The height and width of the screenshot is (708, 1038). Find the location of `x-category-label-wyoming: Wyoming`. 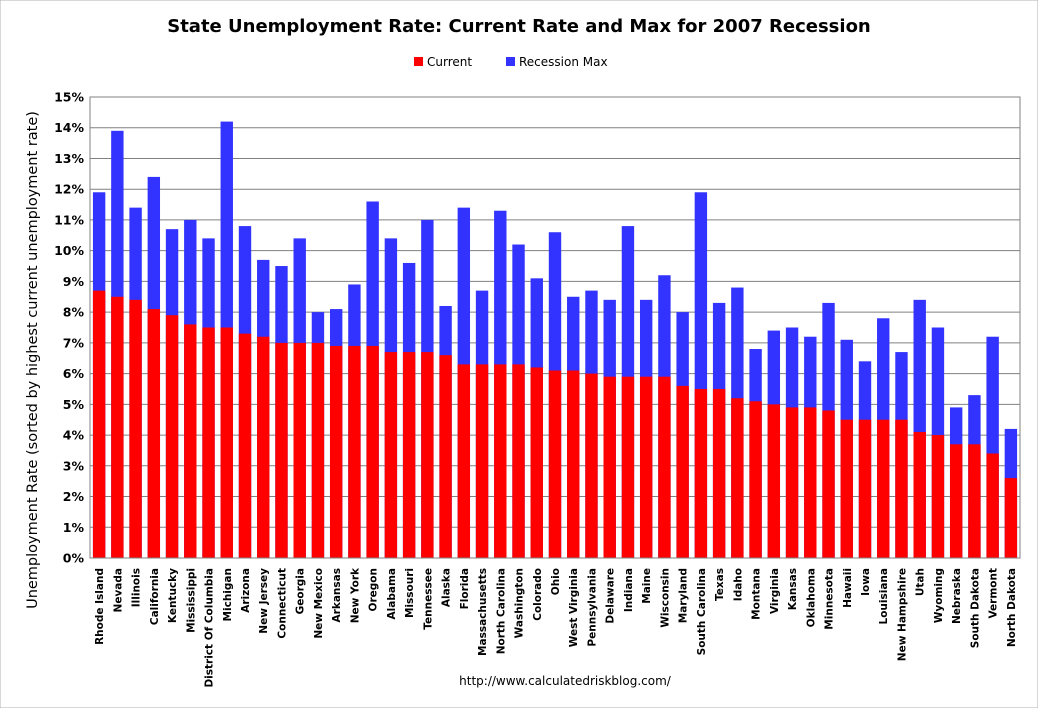

x-category-label-wyoming: Wyoming is located at coordinates (939, 595).